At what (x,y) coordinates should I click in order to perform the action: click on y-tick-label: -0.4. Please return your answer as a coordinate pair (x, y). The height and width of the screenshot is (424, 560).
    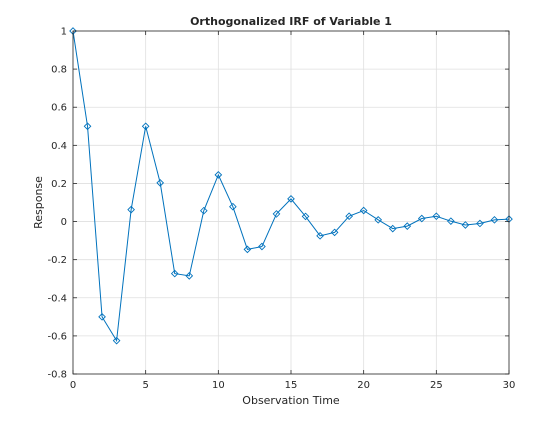
    Looking at the image, I should click on (57, 298).